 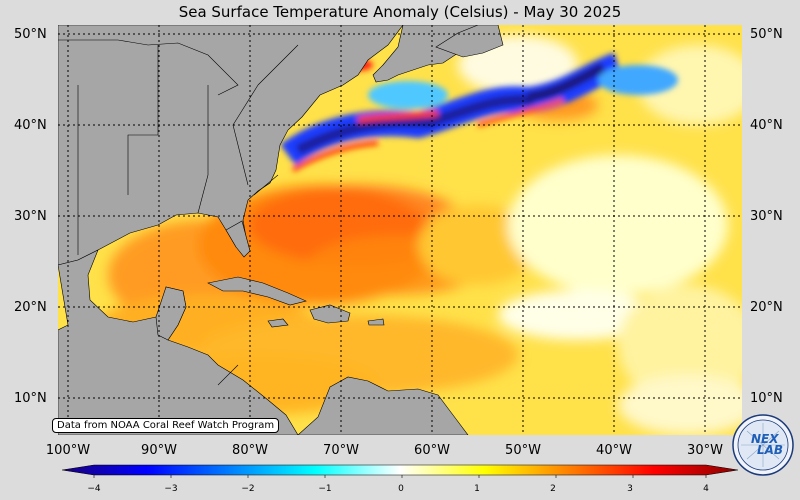 What do you see at coordinates (432, 450) in the screenshot?
I see `lon-label-60w: 60°W` at bounding box center [432, 450].